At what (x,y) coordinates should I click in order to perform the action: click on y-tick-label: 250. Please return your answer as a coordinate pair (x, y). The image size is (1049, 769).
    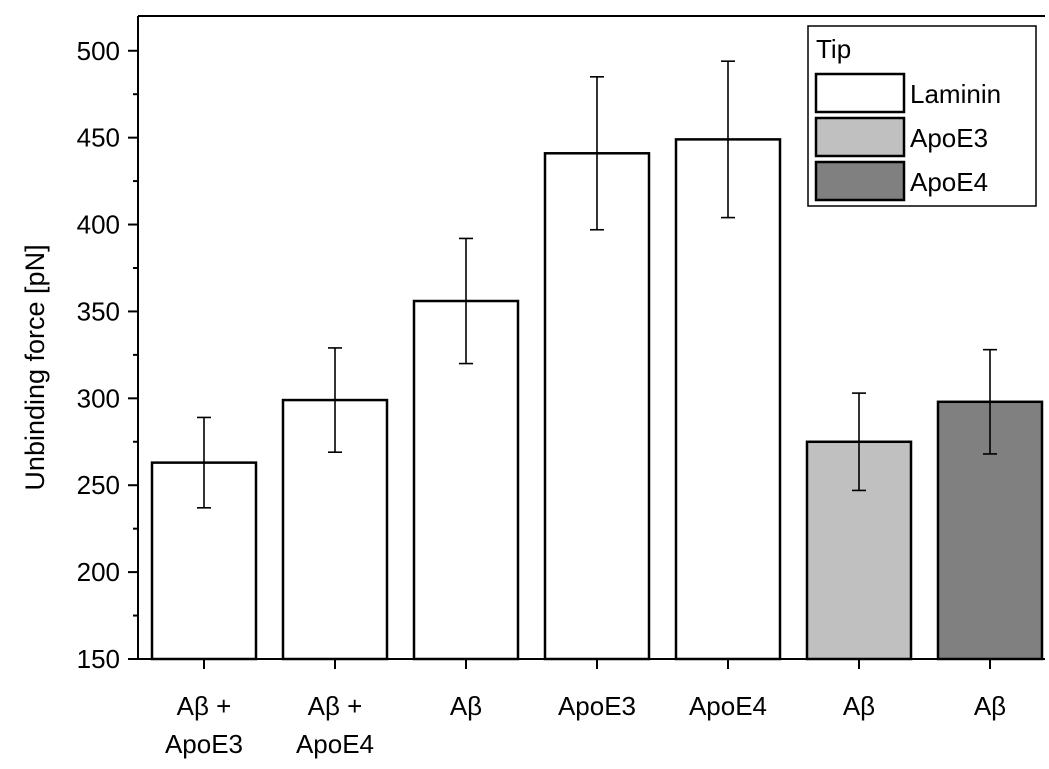
    Looking at the image, I should click on (98, 485).